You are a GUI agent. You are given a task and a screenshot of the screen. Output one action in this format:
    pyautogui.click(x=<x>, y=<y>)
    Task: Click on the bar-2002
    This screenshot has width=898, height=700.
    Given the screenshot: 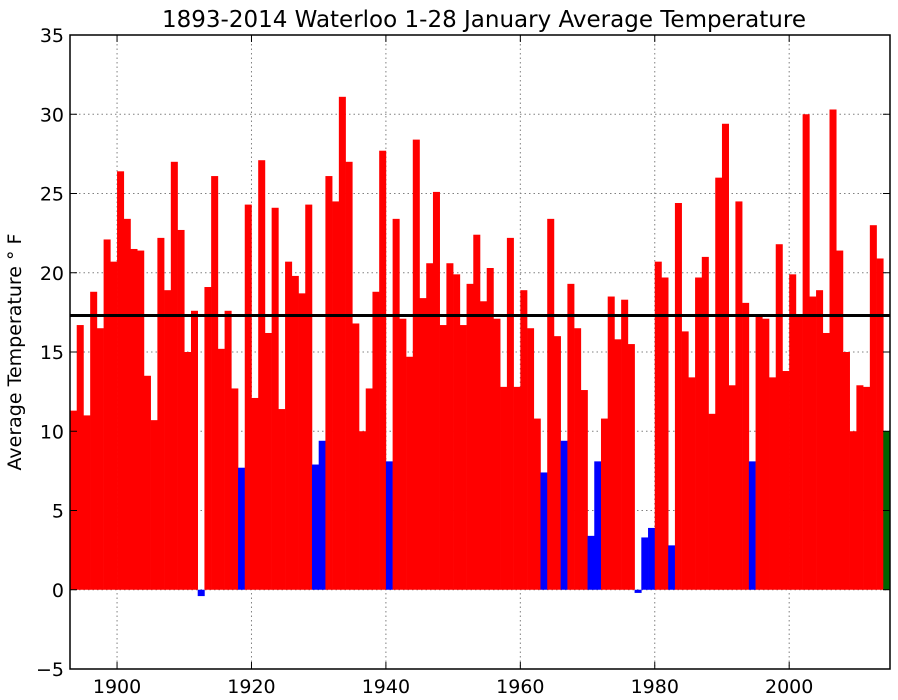 What is the action you would take?
    pyautogui.click(x=806, y=352)
    